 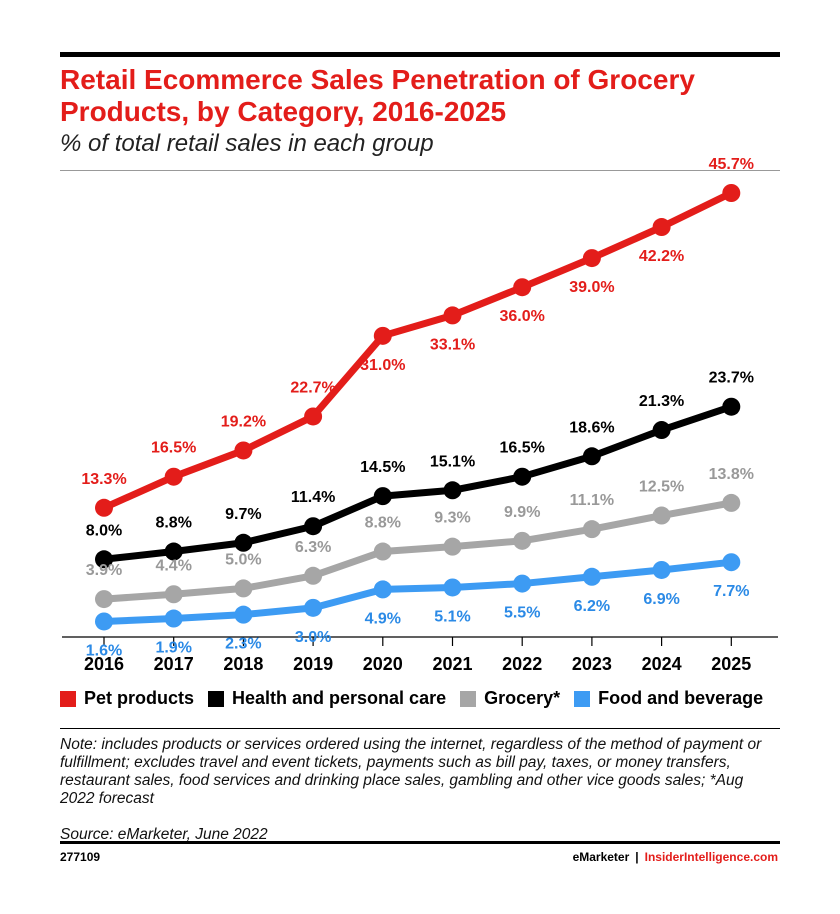 I want to click on data-label-grocery-2017: 4.4%, so click(x=173, y=565).